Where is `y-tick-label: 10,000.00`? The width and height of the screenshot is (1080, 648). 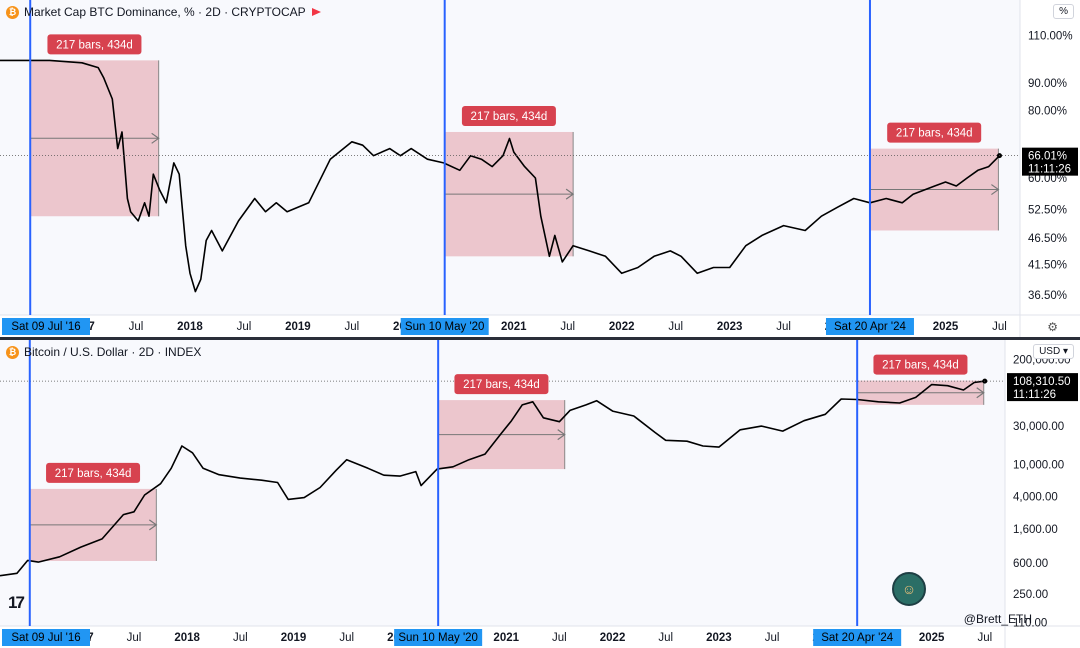
y-tick-label: 10,000.00 is located at coordinates (1038, 466).